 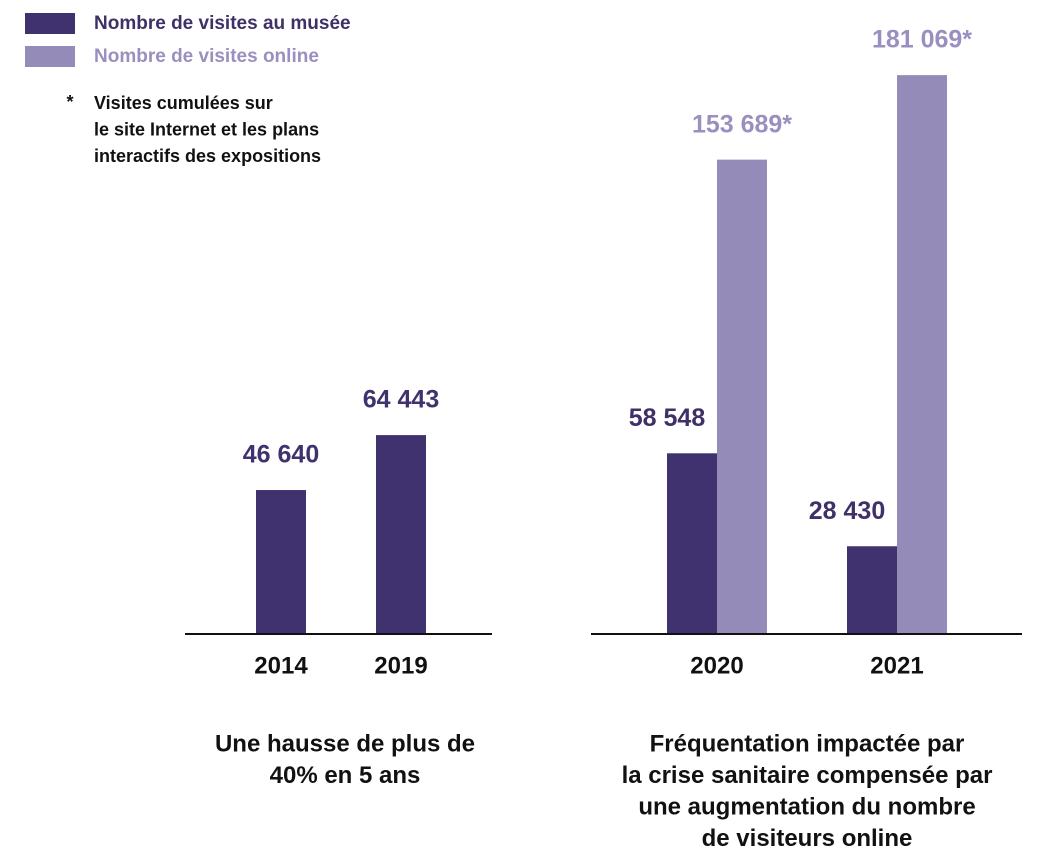 What do you see at coordinates (896, 665) in the screenshot?
I see `x-tick-label: 2021` at bounding box center [896, 665].